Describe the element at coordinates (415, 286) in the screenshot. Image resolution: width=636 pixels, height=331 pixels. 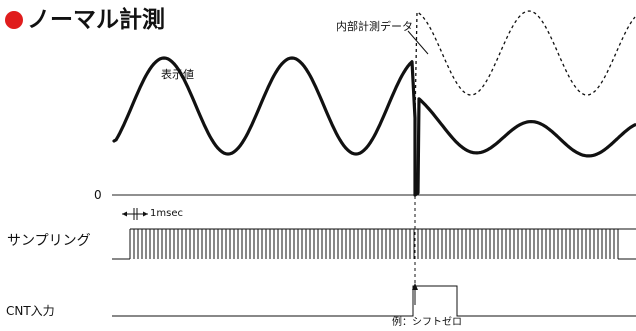
I see `cnt-arrow-head` at that location.